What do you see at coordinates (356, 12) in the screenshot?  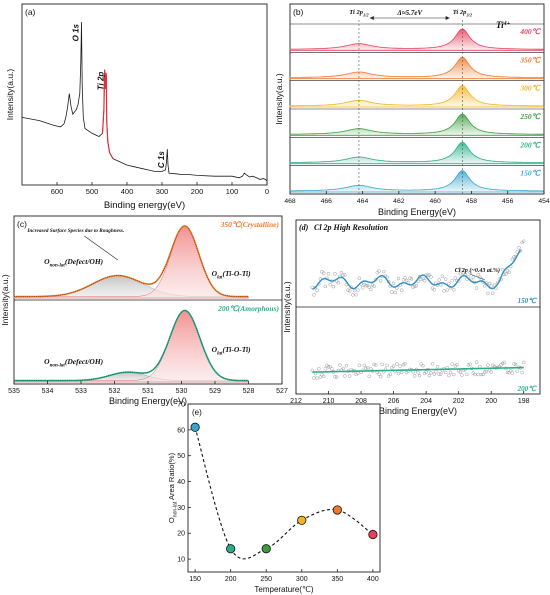 I see `ti2p12-annotation-main: Ti 2p` at bounding box center [356, 12].